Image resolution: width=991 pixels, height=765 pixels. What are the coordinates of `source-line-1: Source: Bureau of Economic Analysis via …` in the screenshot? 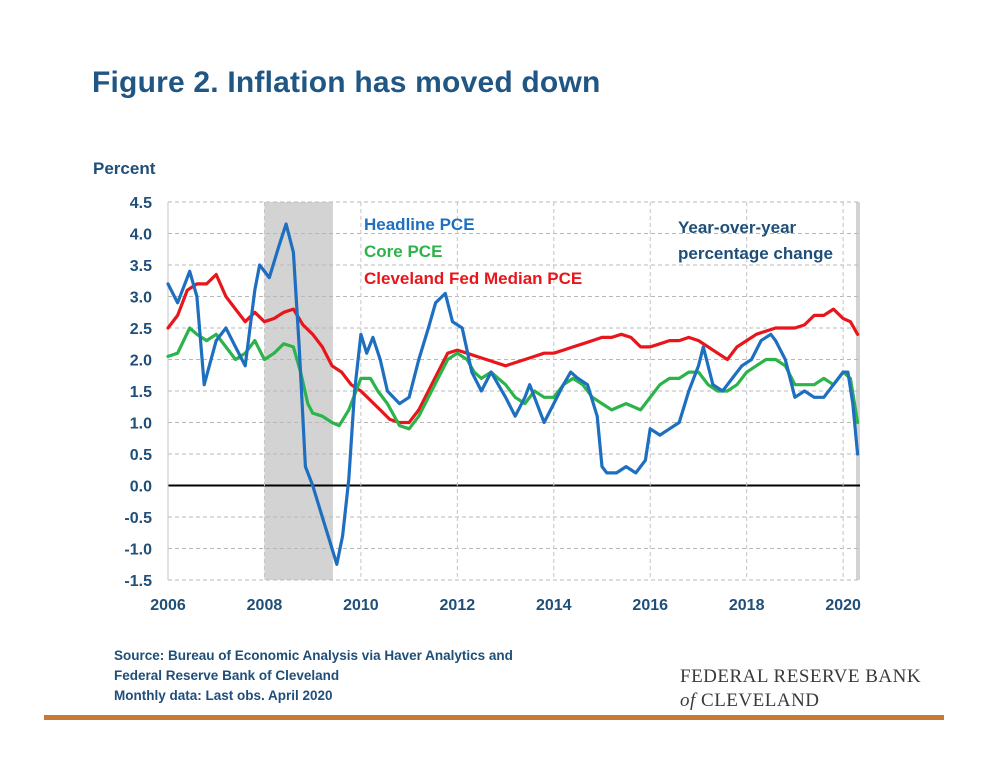 It's located at (313, 655).